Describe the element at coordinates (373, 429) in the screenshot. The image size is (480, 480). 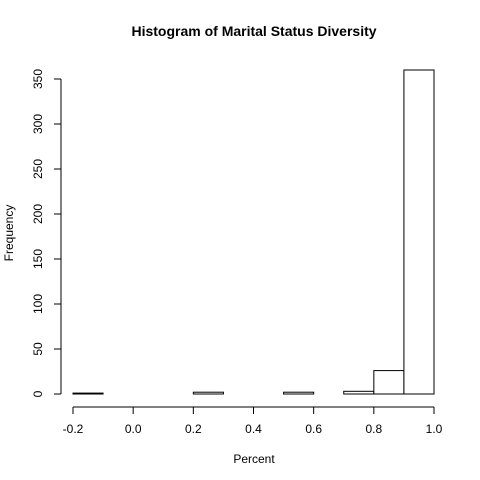
I see `x-tick-label-5: 0.8` at that location.